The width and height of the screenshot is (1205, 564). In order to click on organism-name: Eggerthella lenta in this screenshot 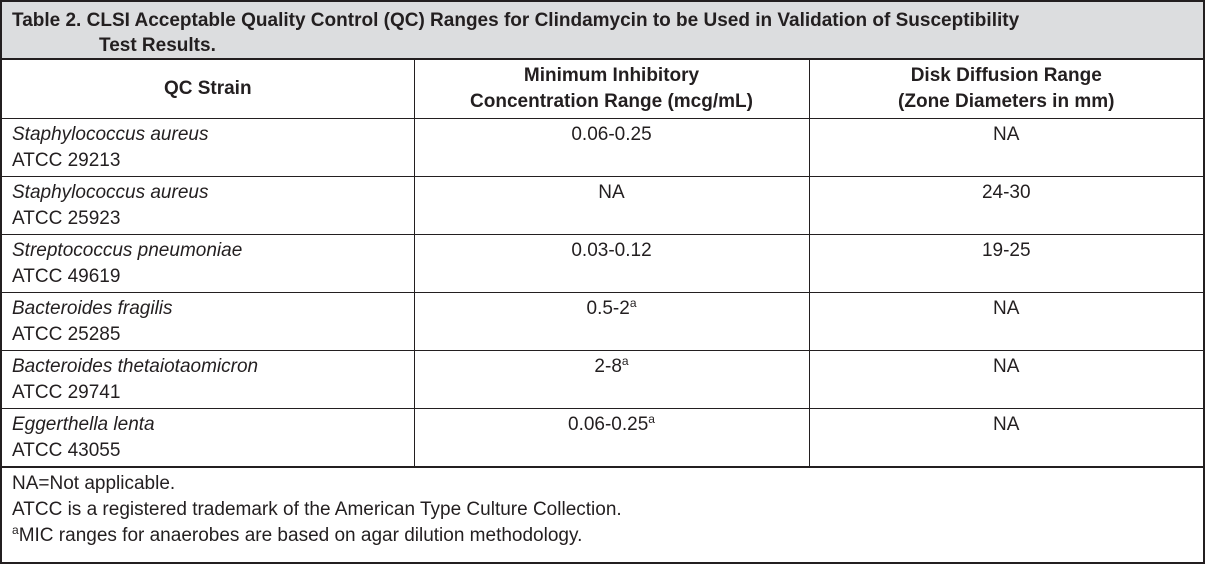, I will do `click(83, 424)`.